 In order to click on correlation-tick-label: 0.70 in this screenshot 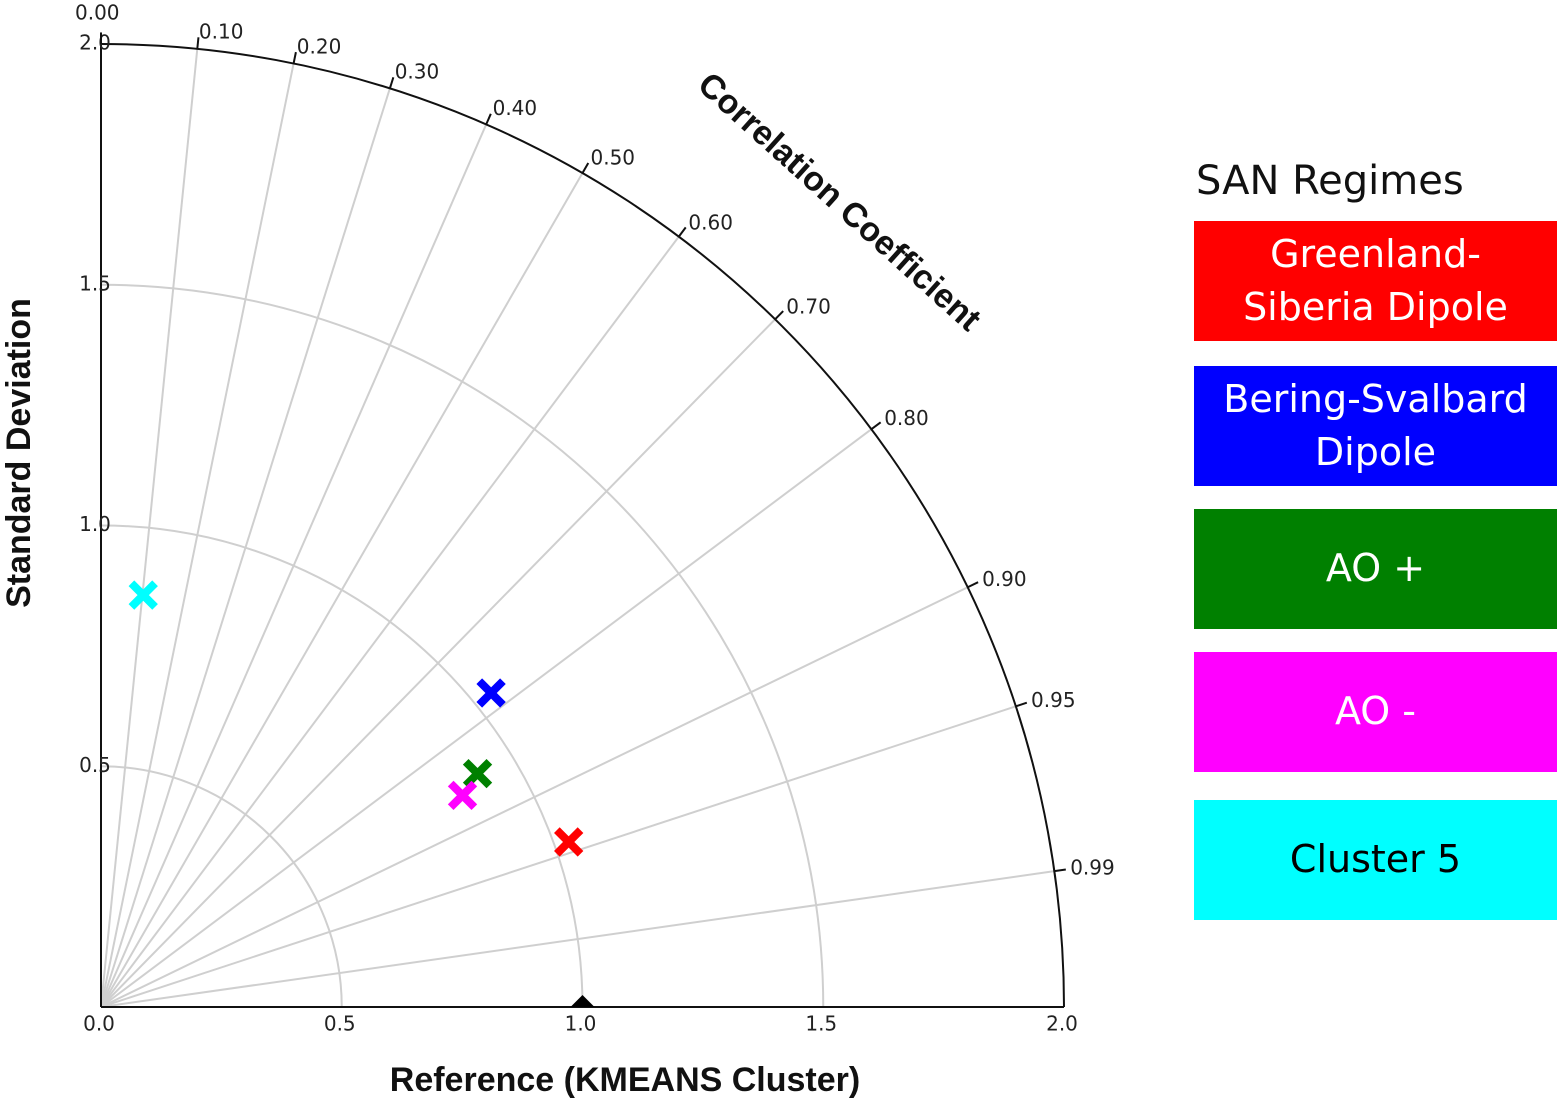, I will do `click(808, 306)`.